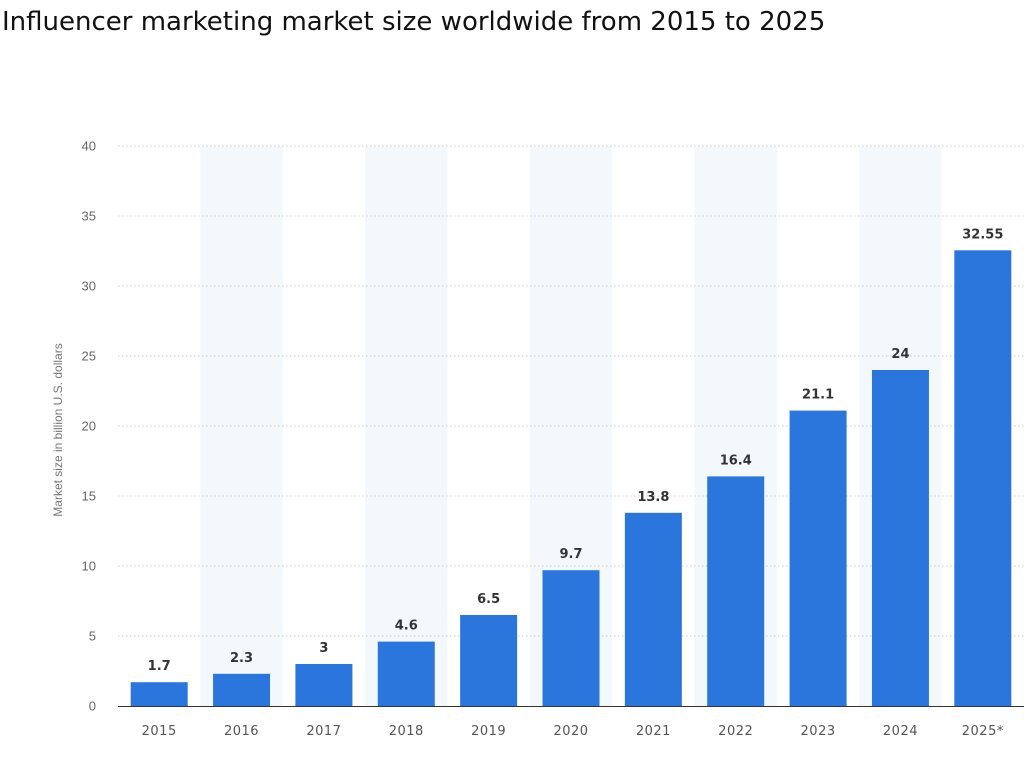 The image size is (1024, 765). What do you see at coordinates (159, 666) in the screenshot?
I see `data-label: 1.7` at bounding box center [159, 666].